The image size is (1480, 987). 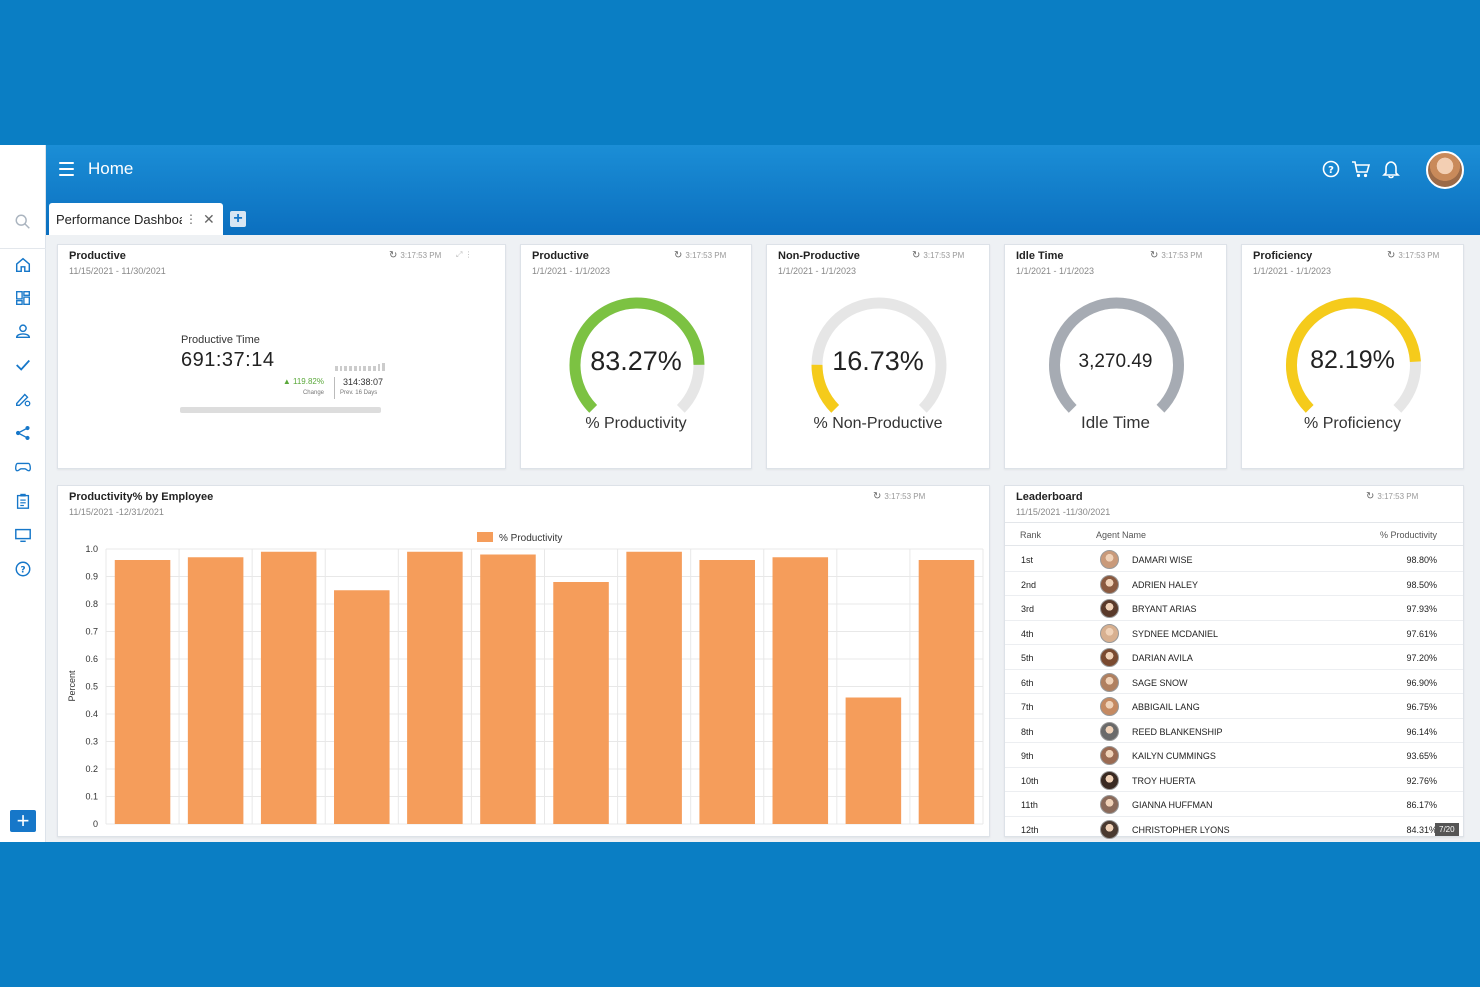 What do you see at coordinates (23, 298) in the screenshot?
I see `dashboard-icon` at bounding box center [23, 298].